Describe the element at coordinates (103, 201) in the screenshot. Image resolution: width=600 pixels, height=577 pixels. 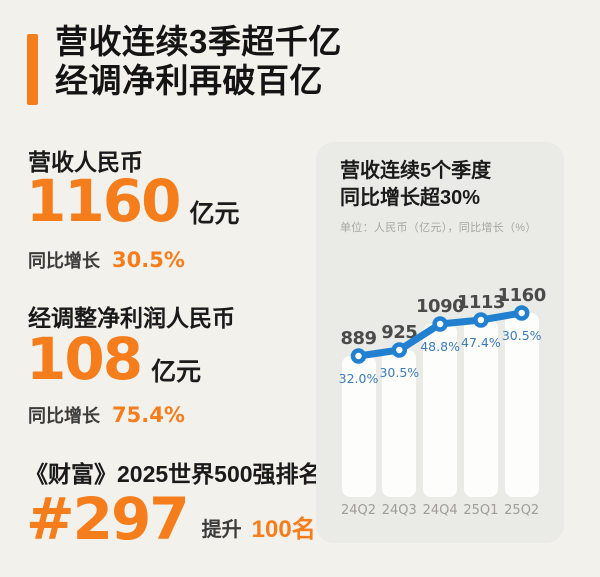
I see `revenue-value: 1160` at that location.